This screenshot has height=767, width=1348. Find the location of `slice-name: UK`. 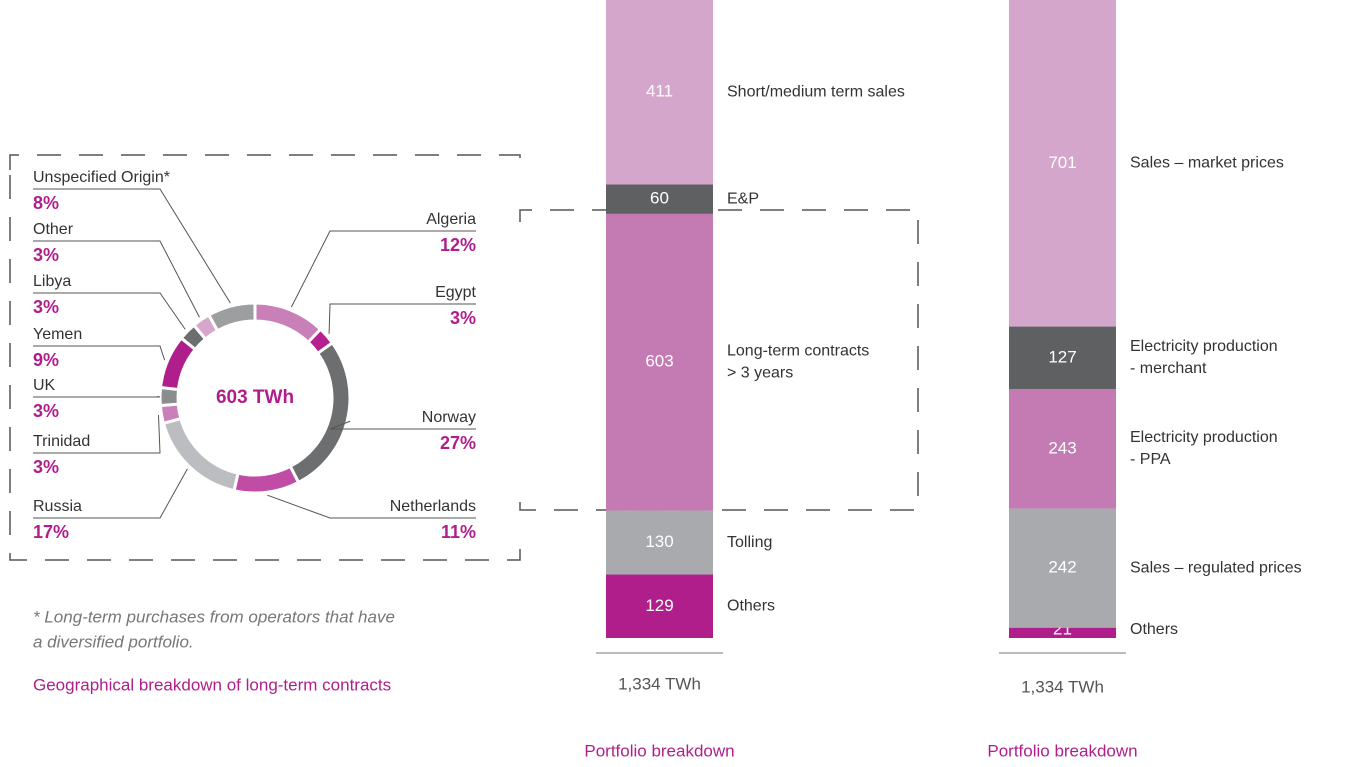

slice-name: UK is located at coordinates (44, 385).